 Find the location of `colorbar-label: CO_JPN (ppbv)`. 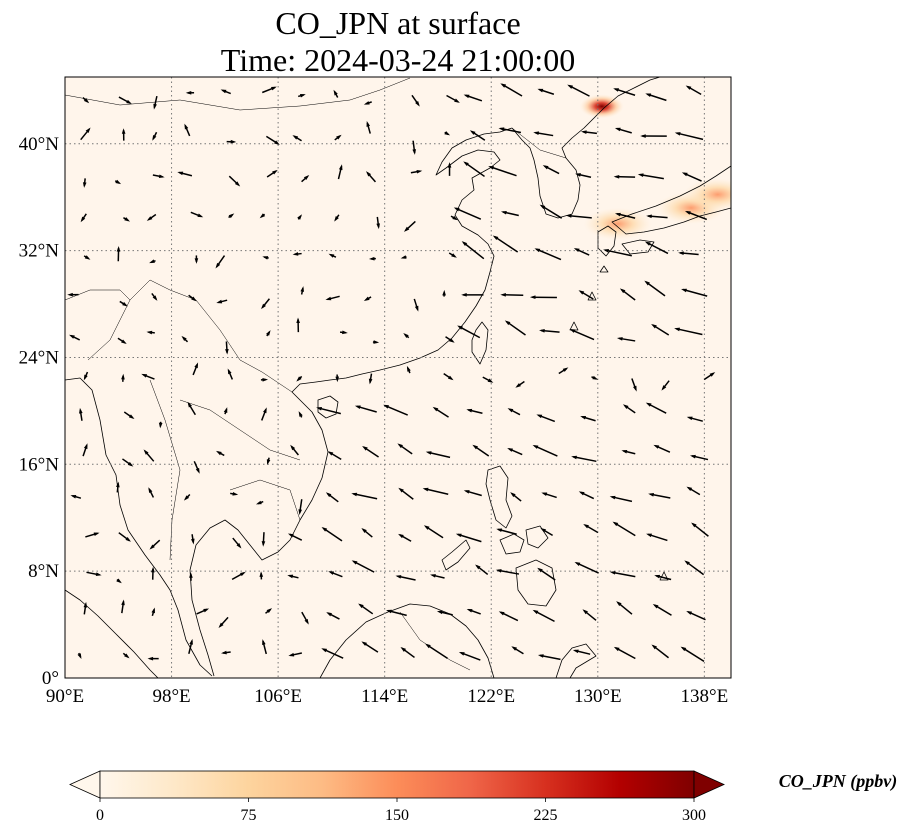

colorbar-label: CO_JPN (ppbv) is located at coordinates (838, 781).